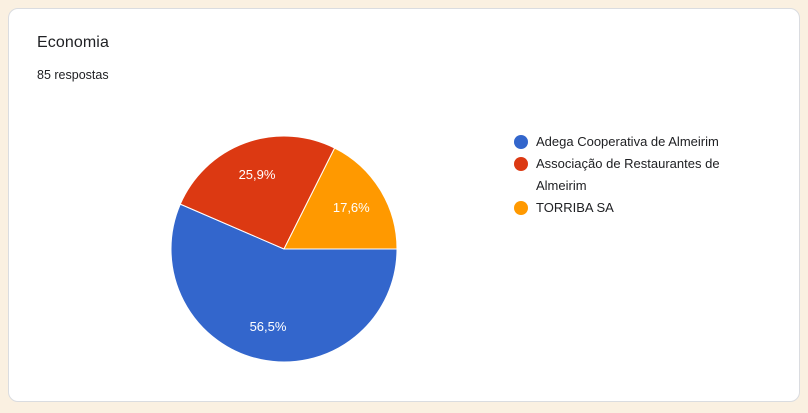 The image size is (808, 413). Describe the element at coordinates (627, 141) in the screenshot. I see `legend-label: Adega Cooperativa de Almeirim` at that location.